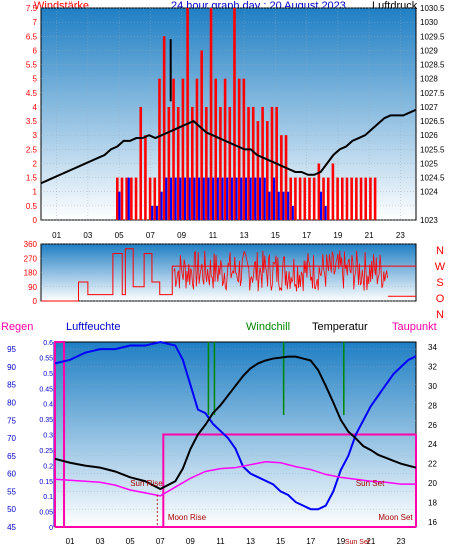  I want to click on pressure-tick-label: 1030, so click(429, 22).